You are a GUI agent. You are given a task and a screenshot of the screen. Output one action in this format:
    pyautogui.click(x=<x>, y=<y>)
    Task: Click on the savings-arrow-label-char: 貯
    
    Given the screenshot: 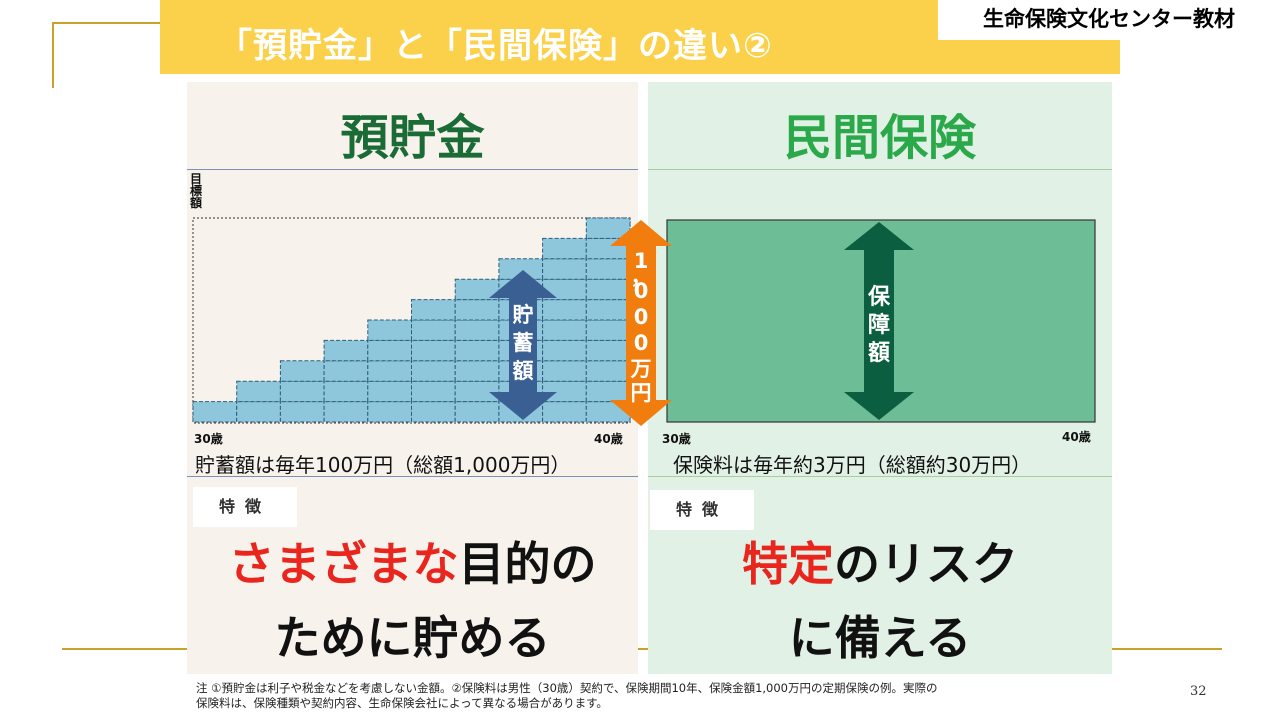 What is the action you would take?
    pyautogui.click(x=523, y=315)
    